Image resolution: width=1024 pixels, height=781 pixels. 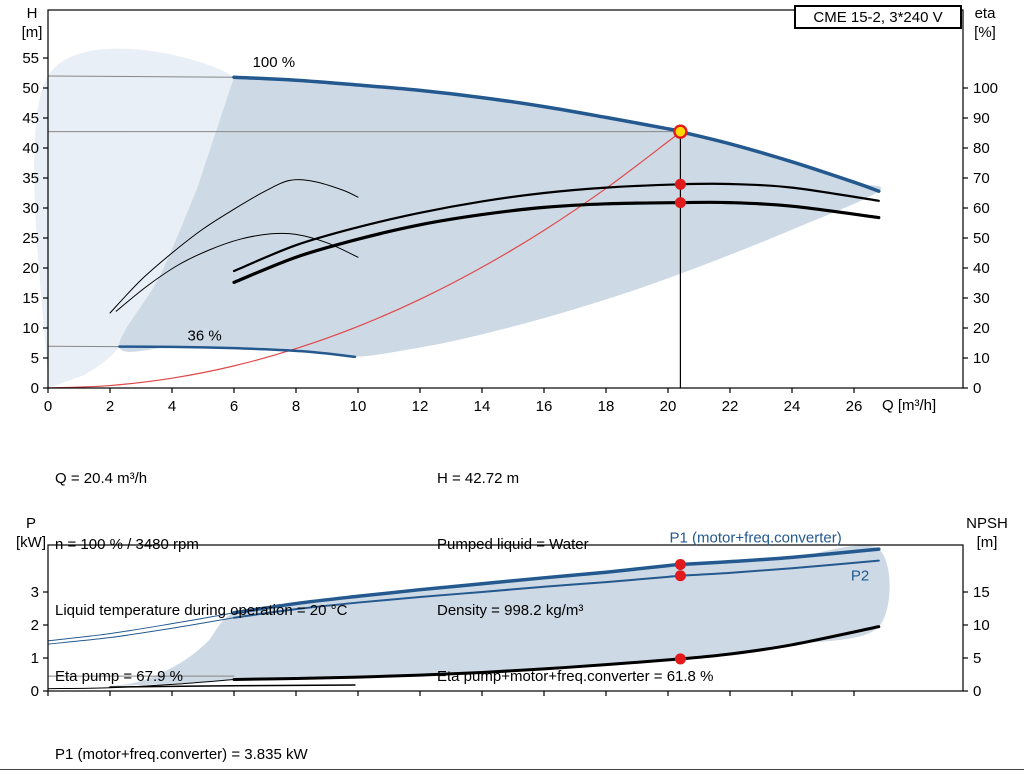 I want to click on y-left-tick-label: 10, so click(x=30, y=328).